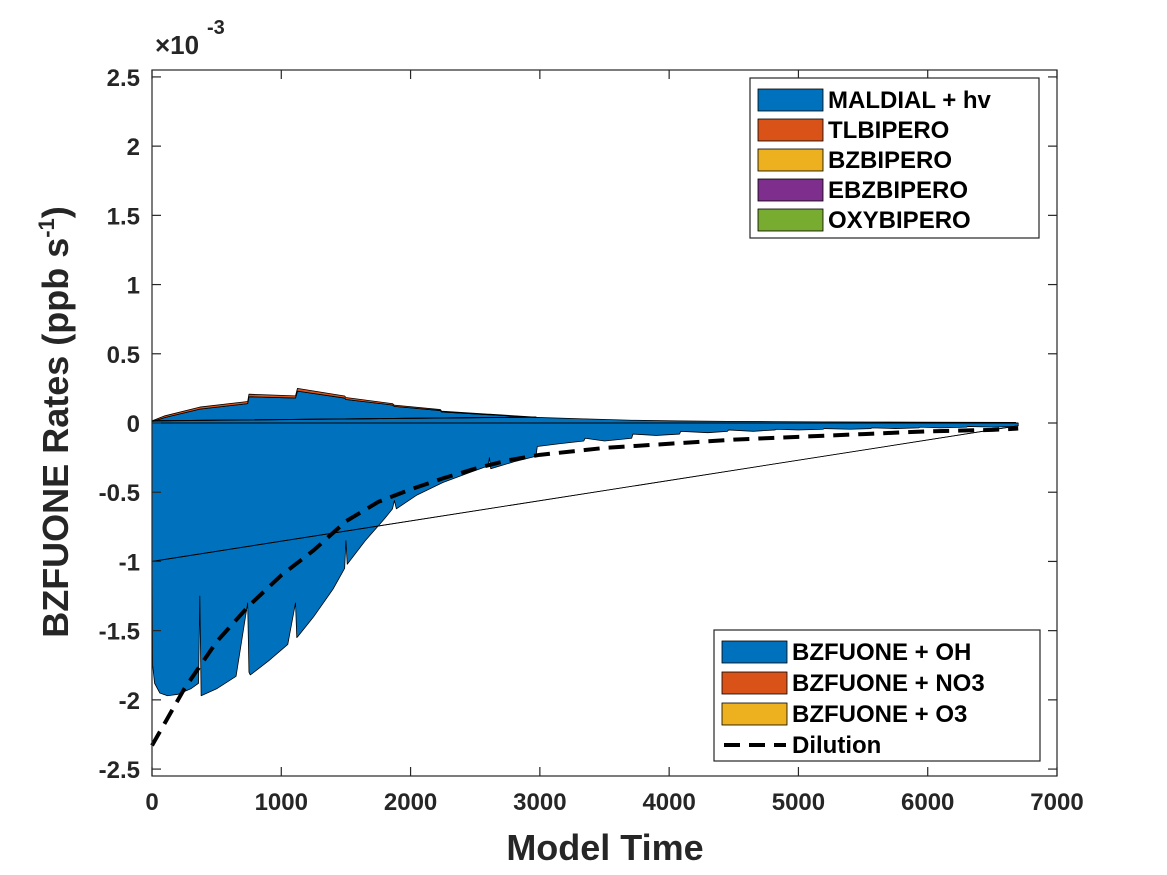 The height and width of the screenshot is (875, 1167). What do you see at coordinates (281, 802) in the screenshot?
I see `x-tick-label: 1000` at bounding box center [281, 802].